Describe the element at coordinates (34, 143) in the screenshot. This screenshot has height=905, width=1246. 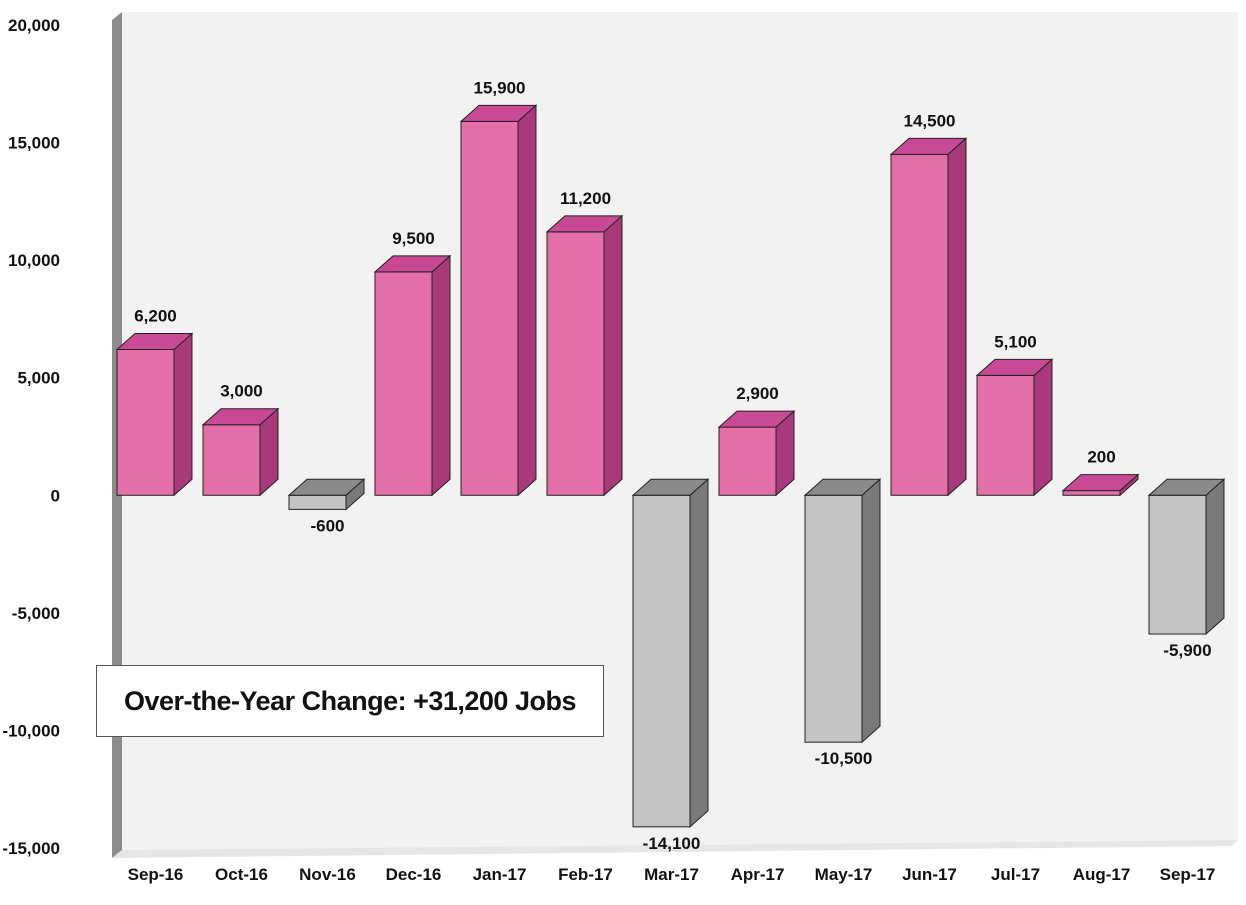
I see `y-tick-label: 15,000` at that location.